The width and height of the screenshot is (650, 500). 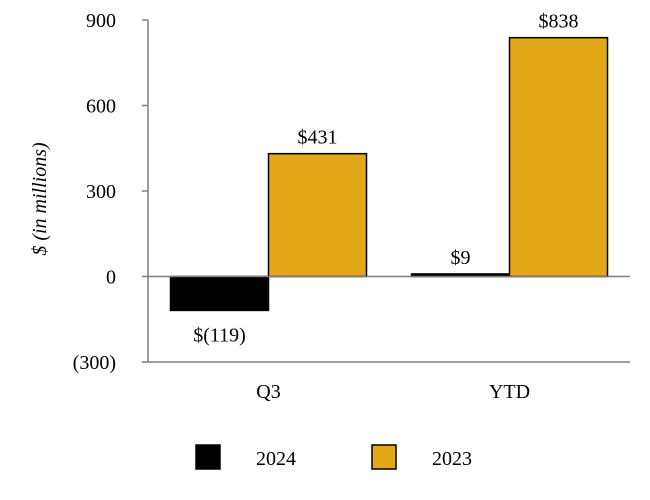 What do you see at coordinates (317, 215) in the screenshot?
I see `bar-2023-q3` at bounding box center [317, 215].